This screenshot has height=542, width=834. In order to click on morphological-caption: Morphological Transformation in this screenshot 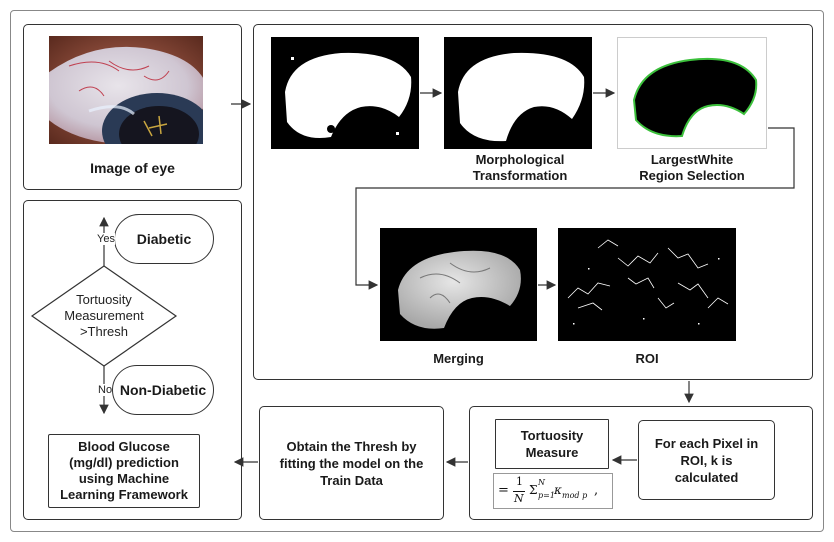, I will do `click(520, 167)`.